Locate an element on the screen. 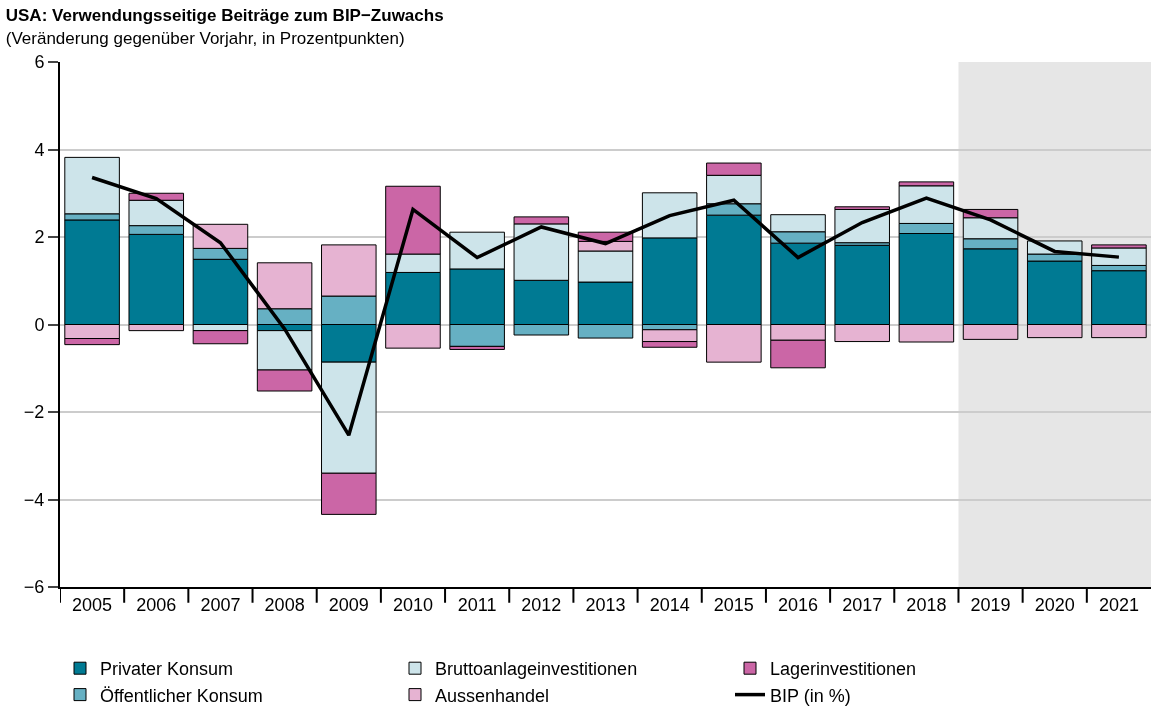  x-tick-label: 2005 is located at coordinates (92, 604).